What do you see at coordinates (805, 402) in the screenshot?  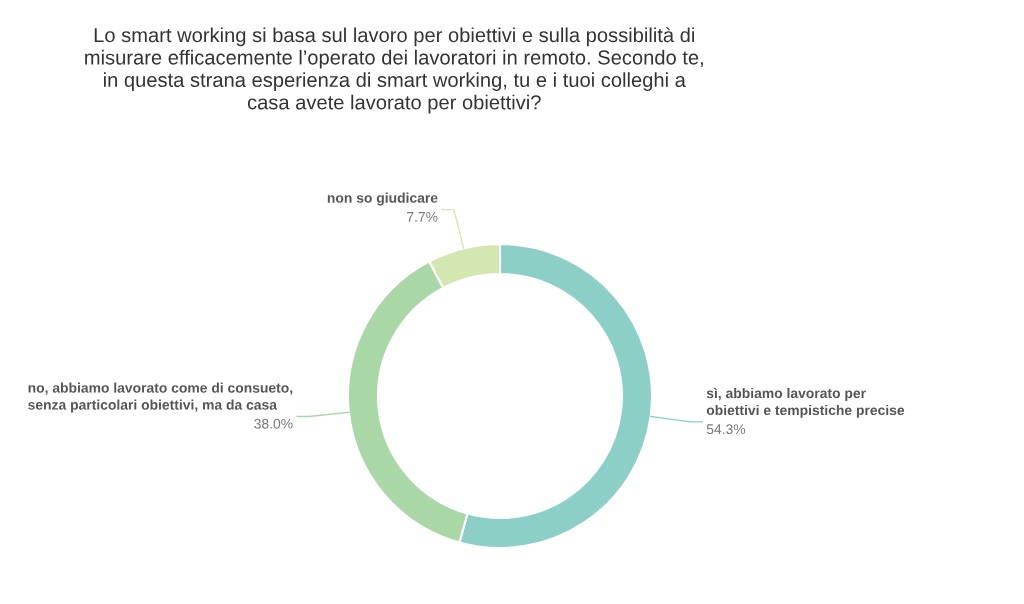 I see `slice-label: sì, abbiamo lavorato per obiettivi e tempistiche precise` at bounding box center [805, 402].